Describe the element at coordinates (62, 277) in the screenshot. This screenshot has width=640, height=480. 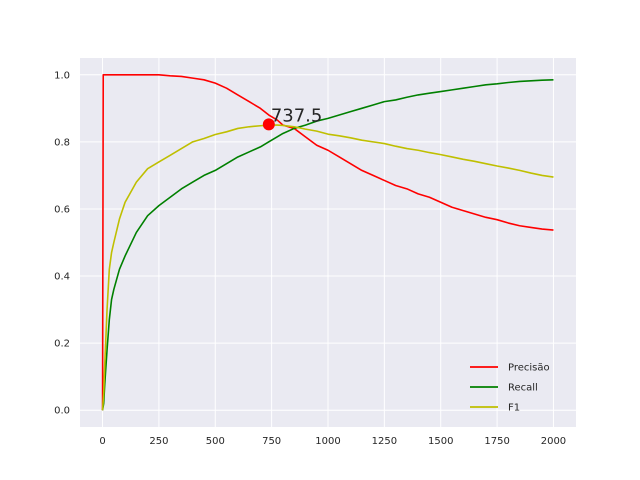
I see `y-tick-label: 0.4` at that location.